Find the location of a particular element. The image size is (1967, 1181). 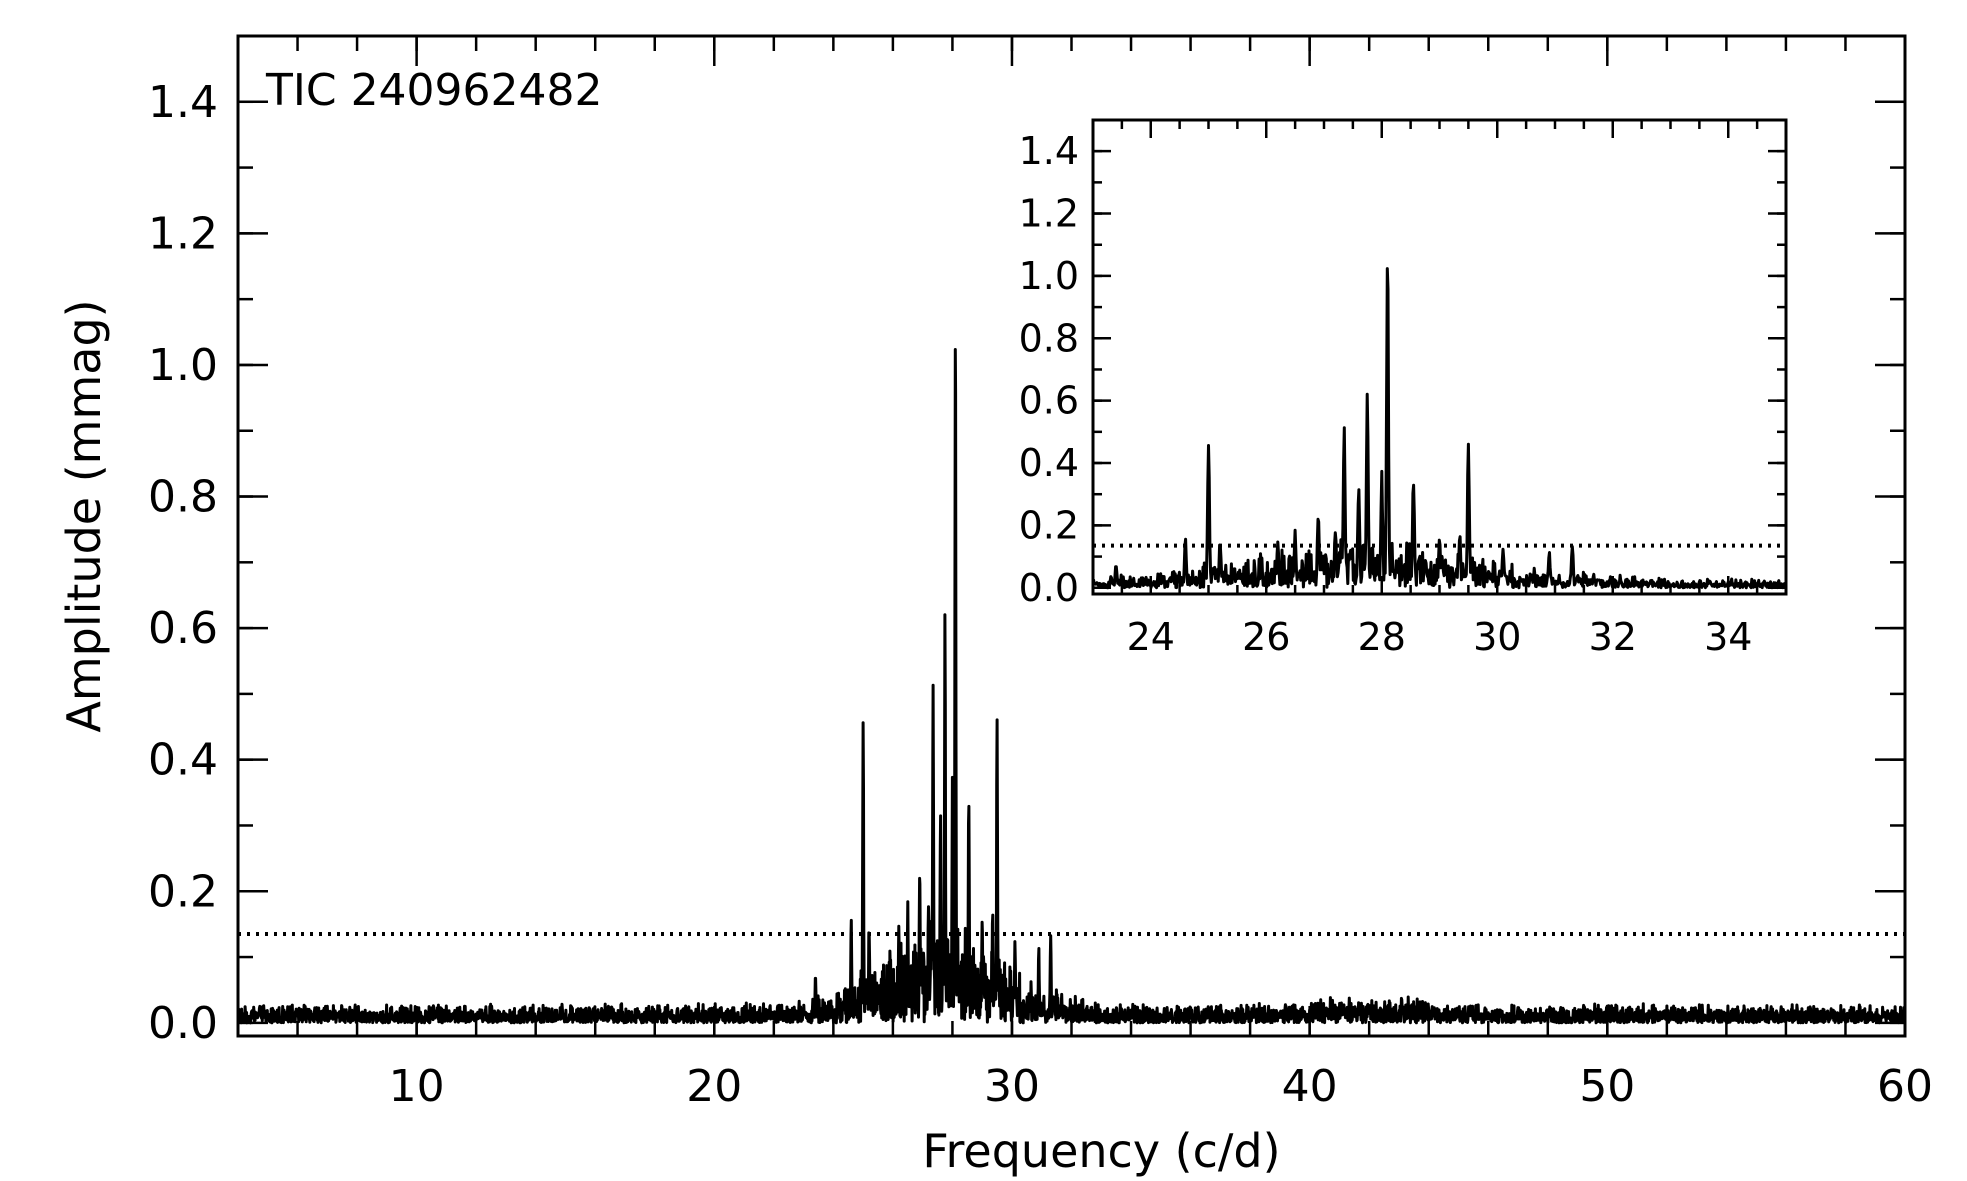

x-tick-label: 28 is located at coordinates (1382, 637).